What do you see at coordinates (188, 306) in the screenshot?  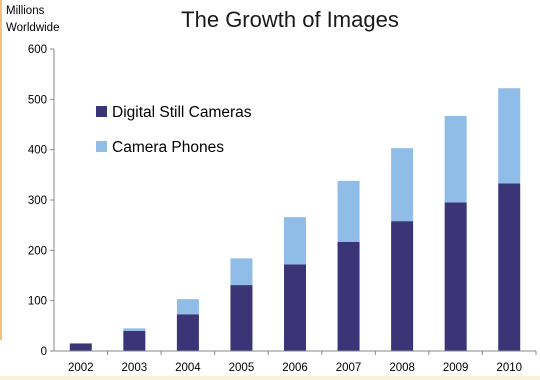 I see `bar-camera-phones-2004` at bounding box center [188, 306].